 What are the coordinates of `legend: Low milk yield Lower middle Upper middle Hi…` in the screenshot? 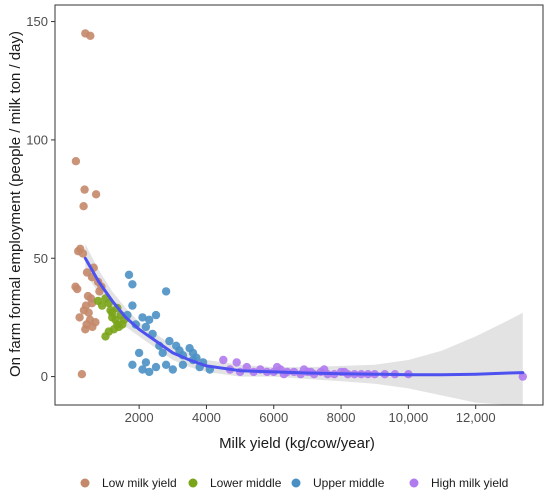 It's located at (294, 483).